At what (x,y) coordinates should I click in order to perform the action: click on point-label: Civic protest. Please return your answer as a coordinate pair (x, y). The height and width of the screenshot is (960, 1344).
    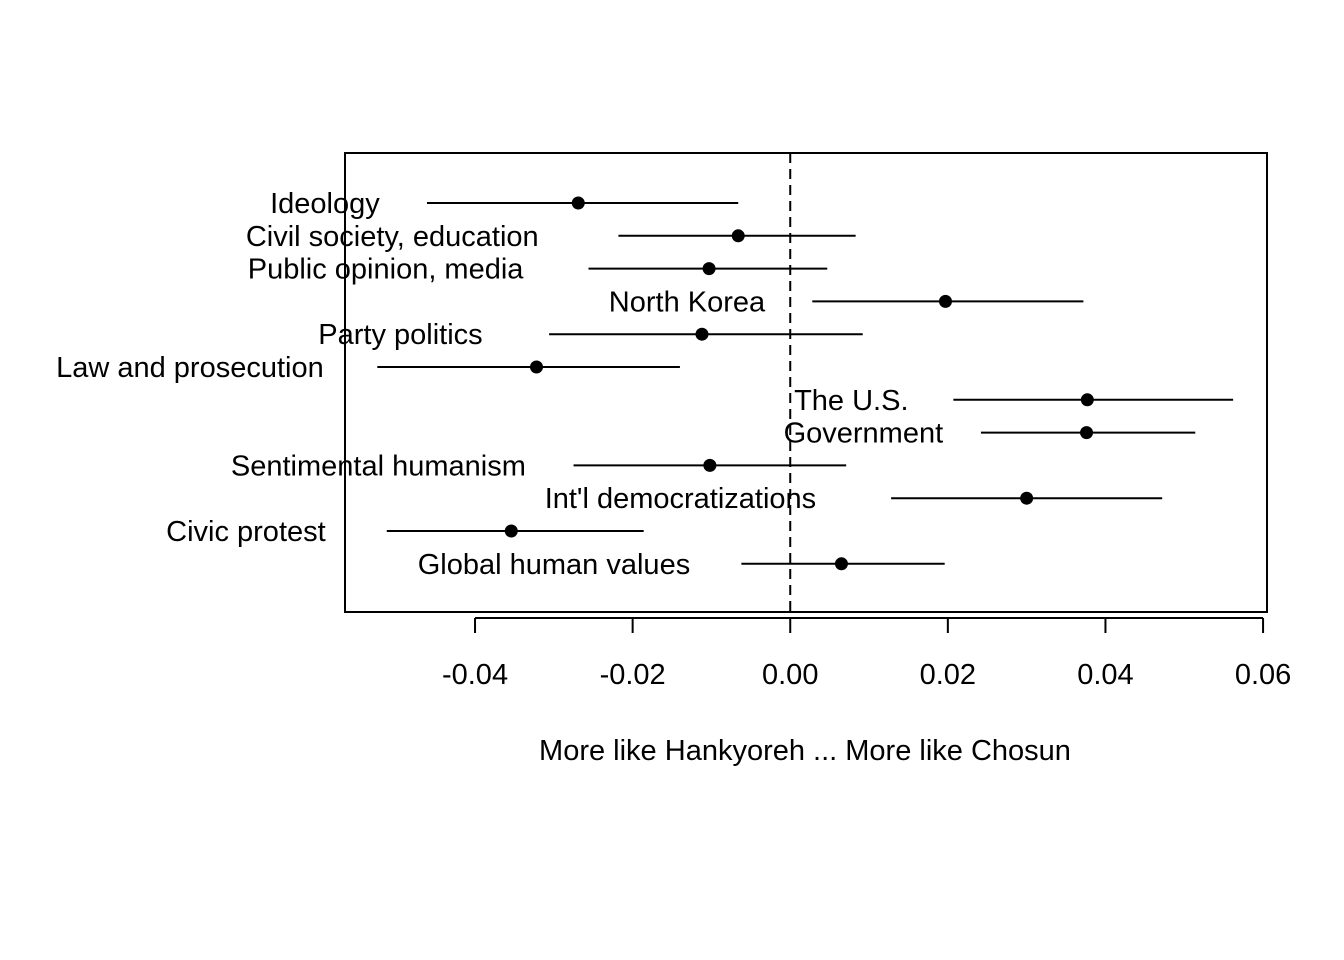
    Looking at the image, I should click on (246, 532).